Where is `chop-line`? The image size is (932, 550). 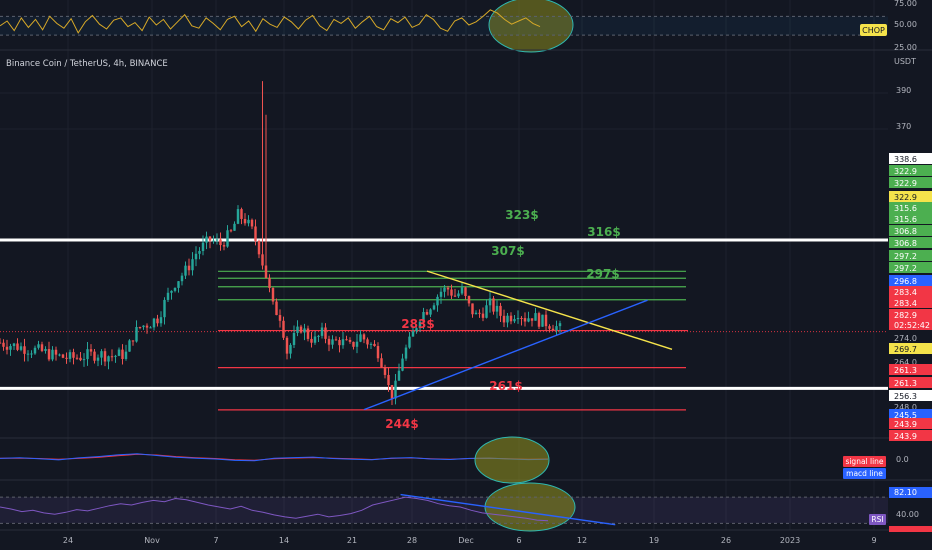
chop-line is located at coordinates (270, 21).